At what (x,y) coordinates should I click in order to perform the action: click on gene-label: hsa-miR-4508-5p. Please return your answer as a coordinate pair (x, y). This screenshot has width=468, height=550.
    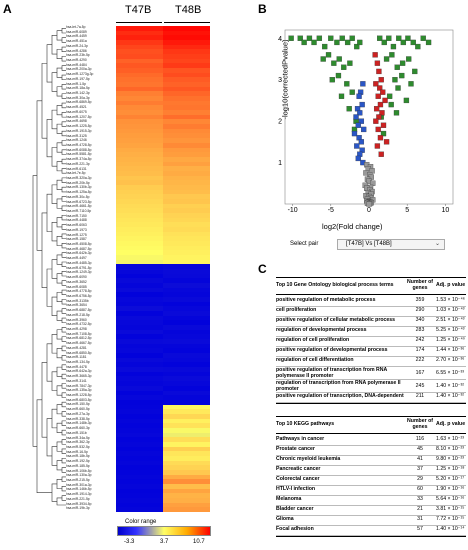
    Looking at the image, I should click on (79, 244).